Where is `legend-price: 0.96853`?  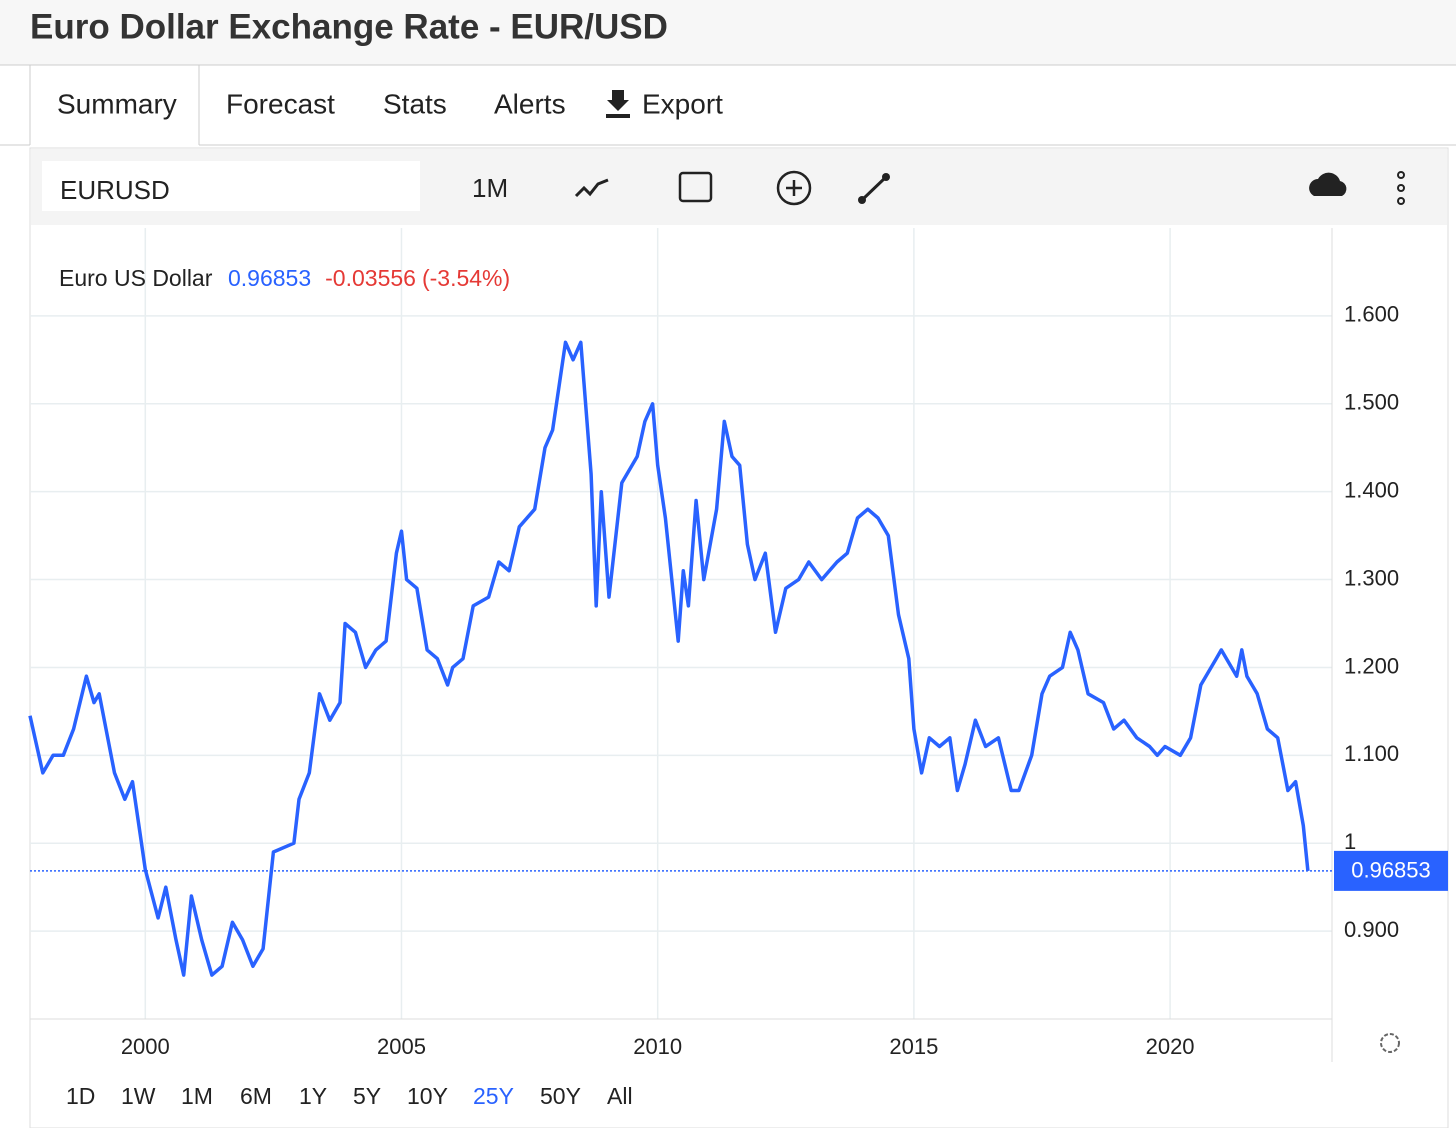
legend-price: 0.96853 is located at coordinates (269, 278).